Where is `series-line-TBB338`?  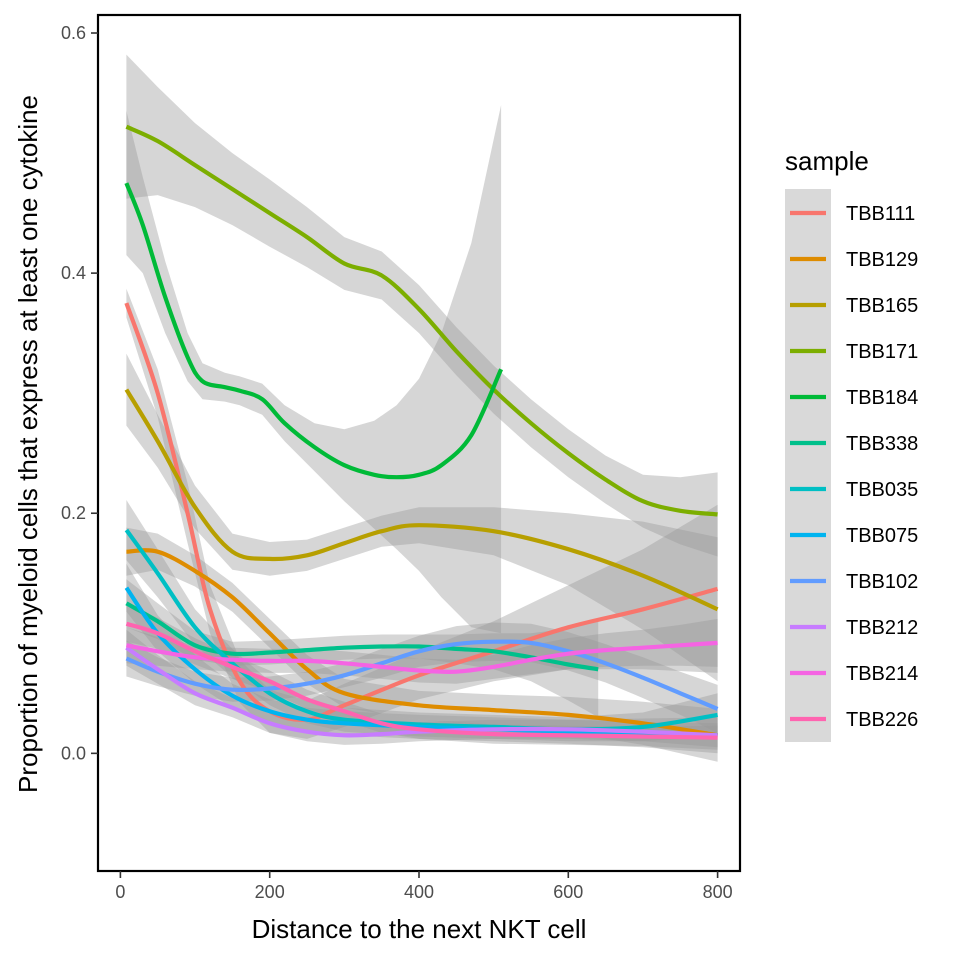 series-line-TBB338 is located at coordinates (362, 636).